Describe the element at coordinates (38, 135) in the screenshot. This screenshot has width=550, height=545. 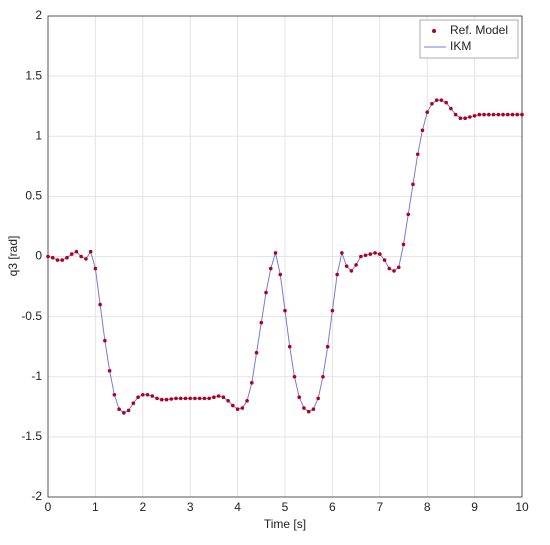
I see `y-tick-label: 1` at that location.